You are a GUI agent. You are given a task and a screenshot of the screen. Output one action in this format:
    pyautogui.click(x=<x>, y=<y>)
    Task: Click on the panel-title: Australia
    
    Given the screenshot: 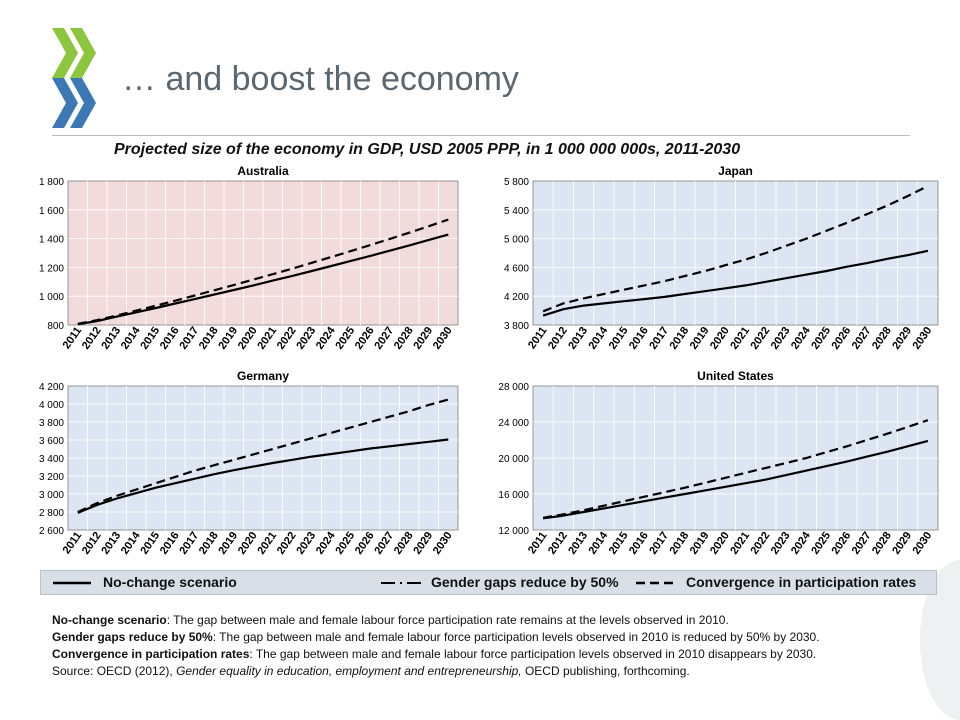 What is the action you would take?
    pyautogui.click(x=263, y=171)
    